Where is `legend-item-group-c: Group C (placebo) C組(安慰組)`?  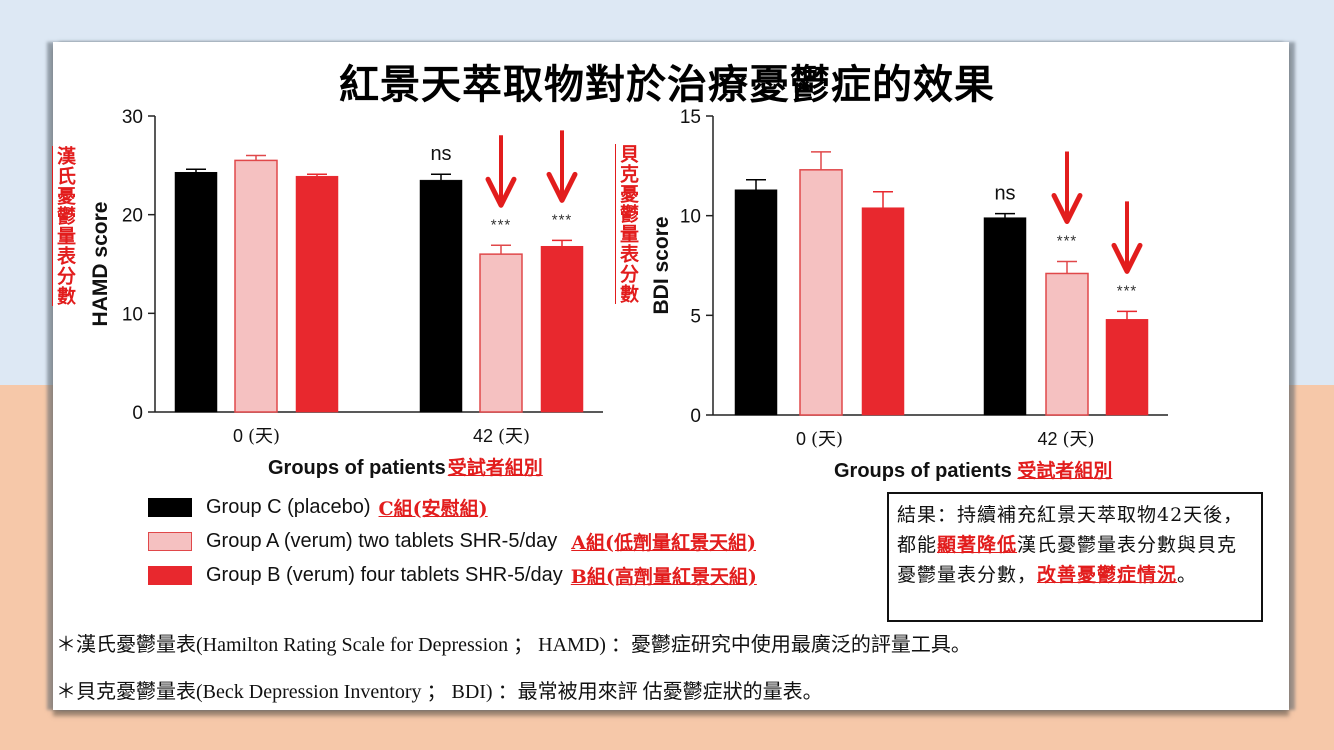 legend-item-group-c: Group C (placebo) C組(安慰組) is located at coordinates (318, 507).